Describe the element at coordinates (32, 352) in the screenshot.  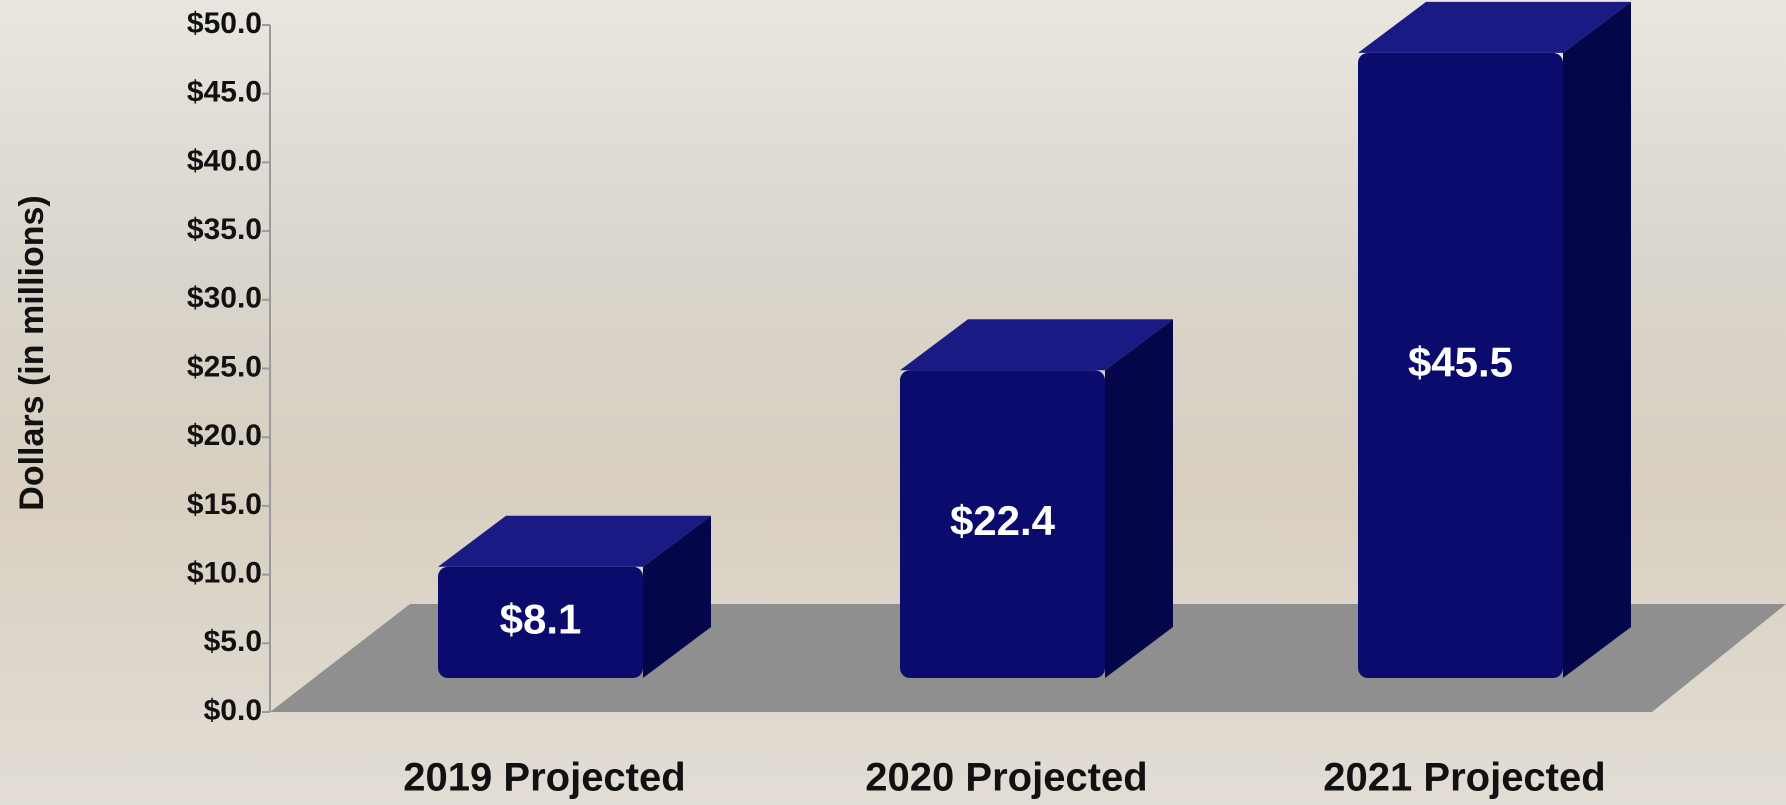
I see `y-axis-title: Dollars (in millions)` at that location.